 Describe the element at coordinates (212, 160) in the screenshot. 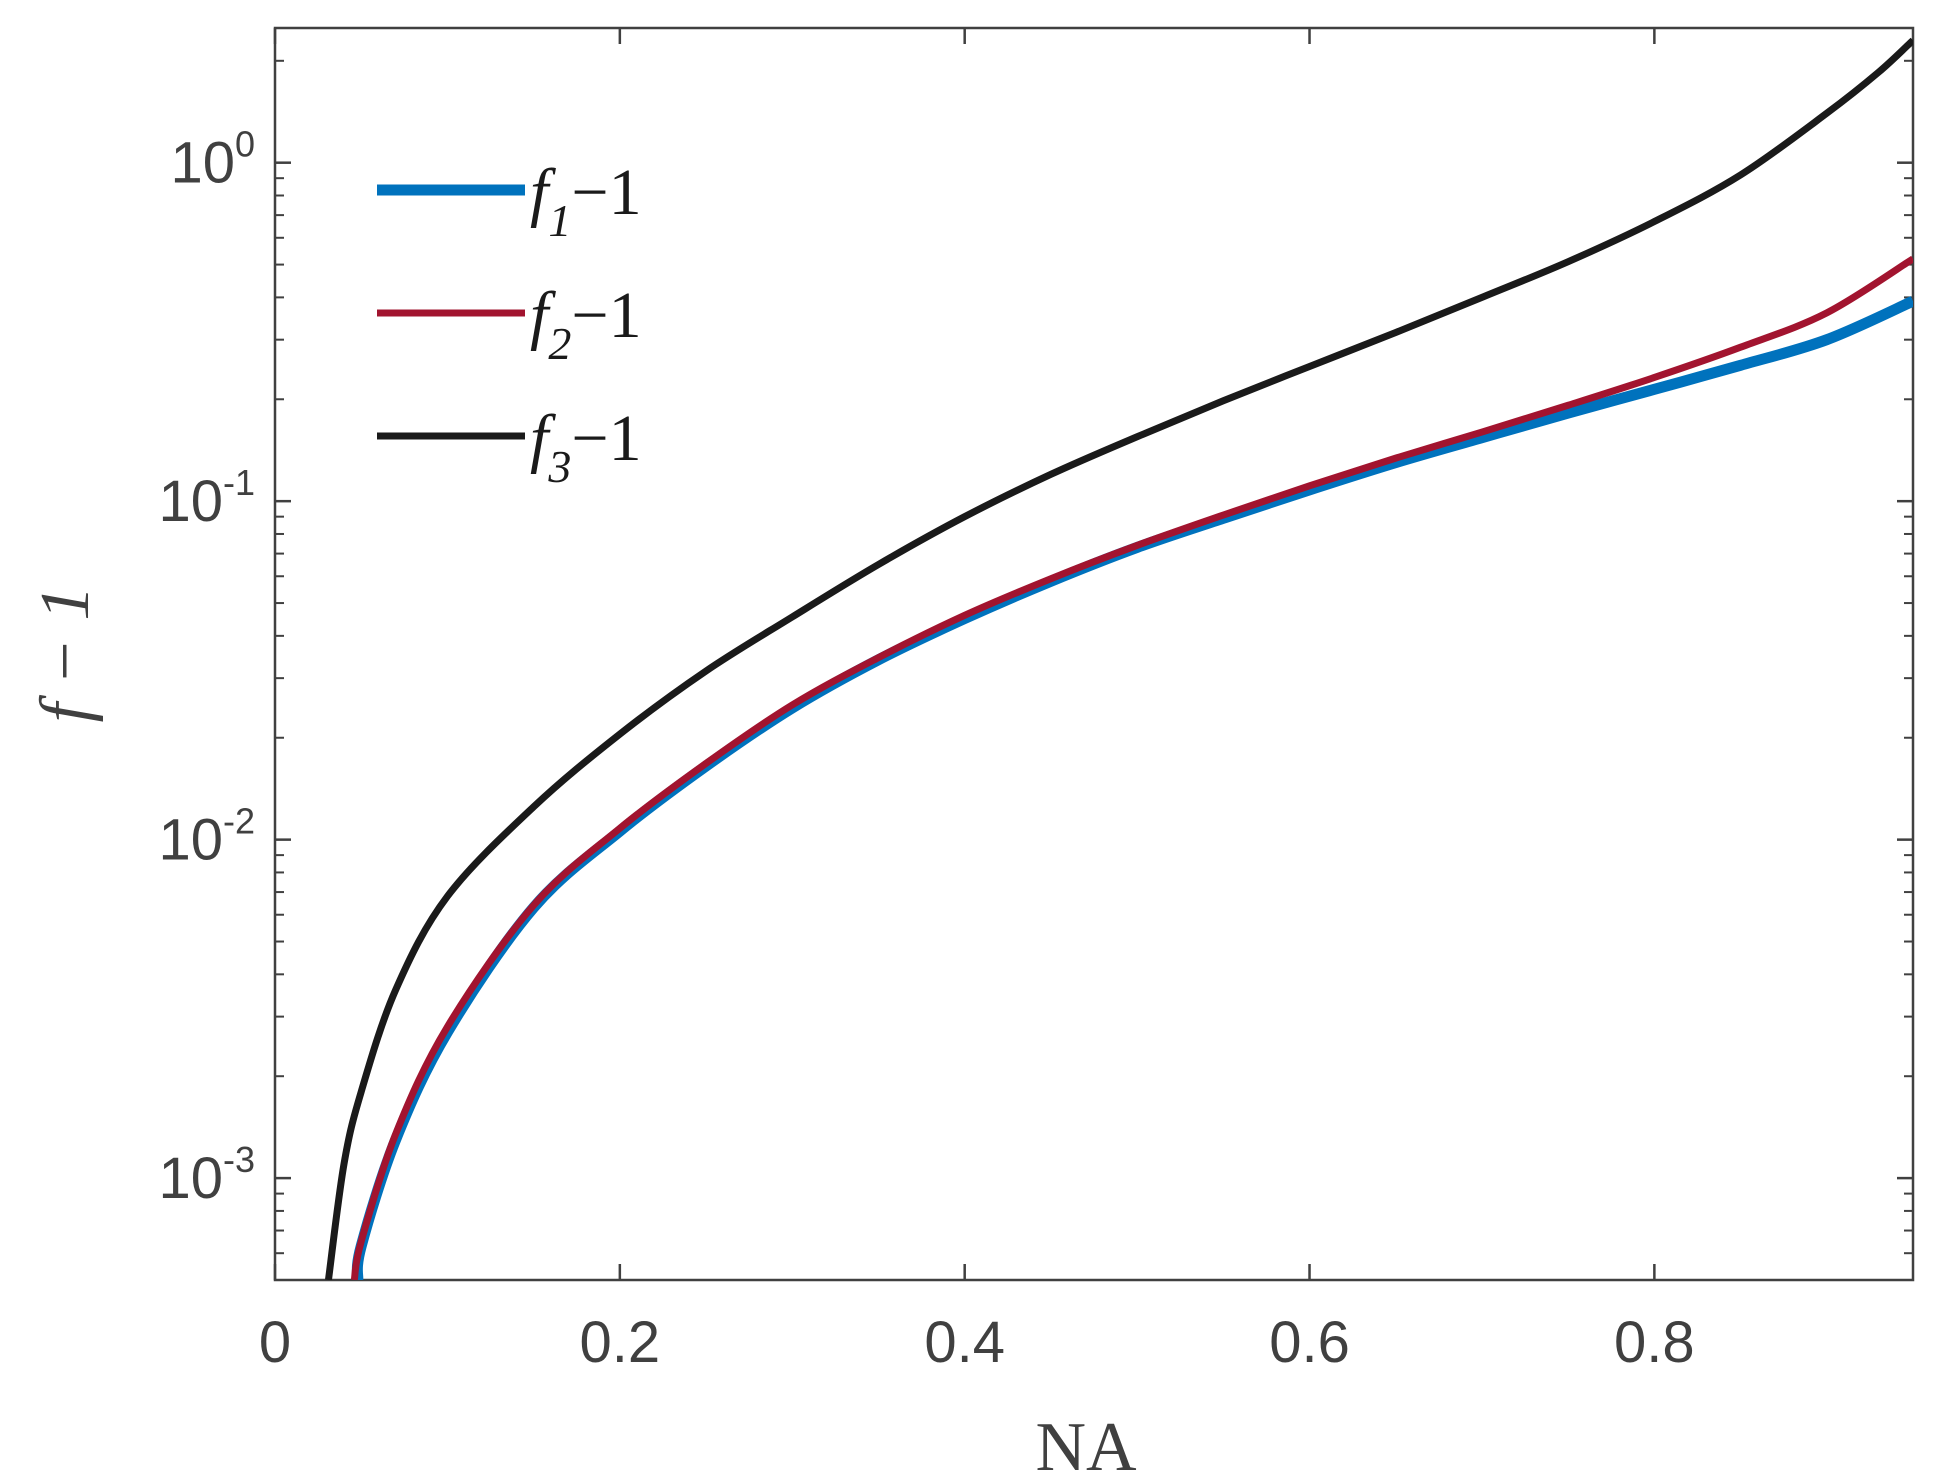

I see `y-tick-label-3: 10⁰` at that location.